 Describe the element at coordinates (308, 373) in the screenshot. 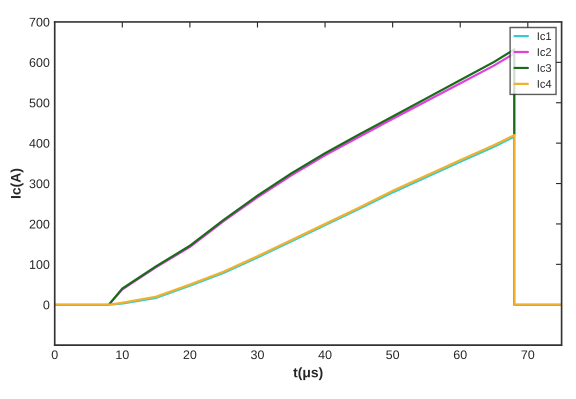

I see `x-axis-title: t(μs)` at that location.